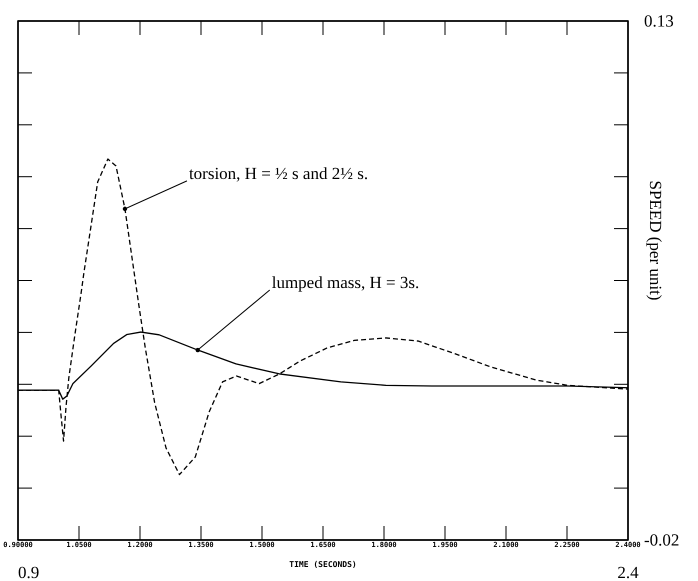 The width and height of the screenshot is (698, 581). Describe the element at coordinates (278, 173) in the screenshot. I see `annotation: torsion, H = ½ s and 2½ s.` at that location.